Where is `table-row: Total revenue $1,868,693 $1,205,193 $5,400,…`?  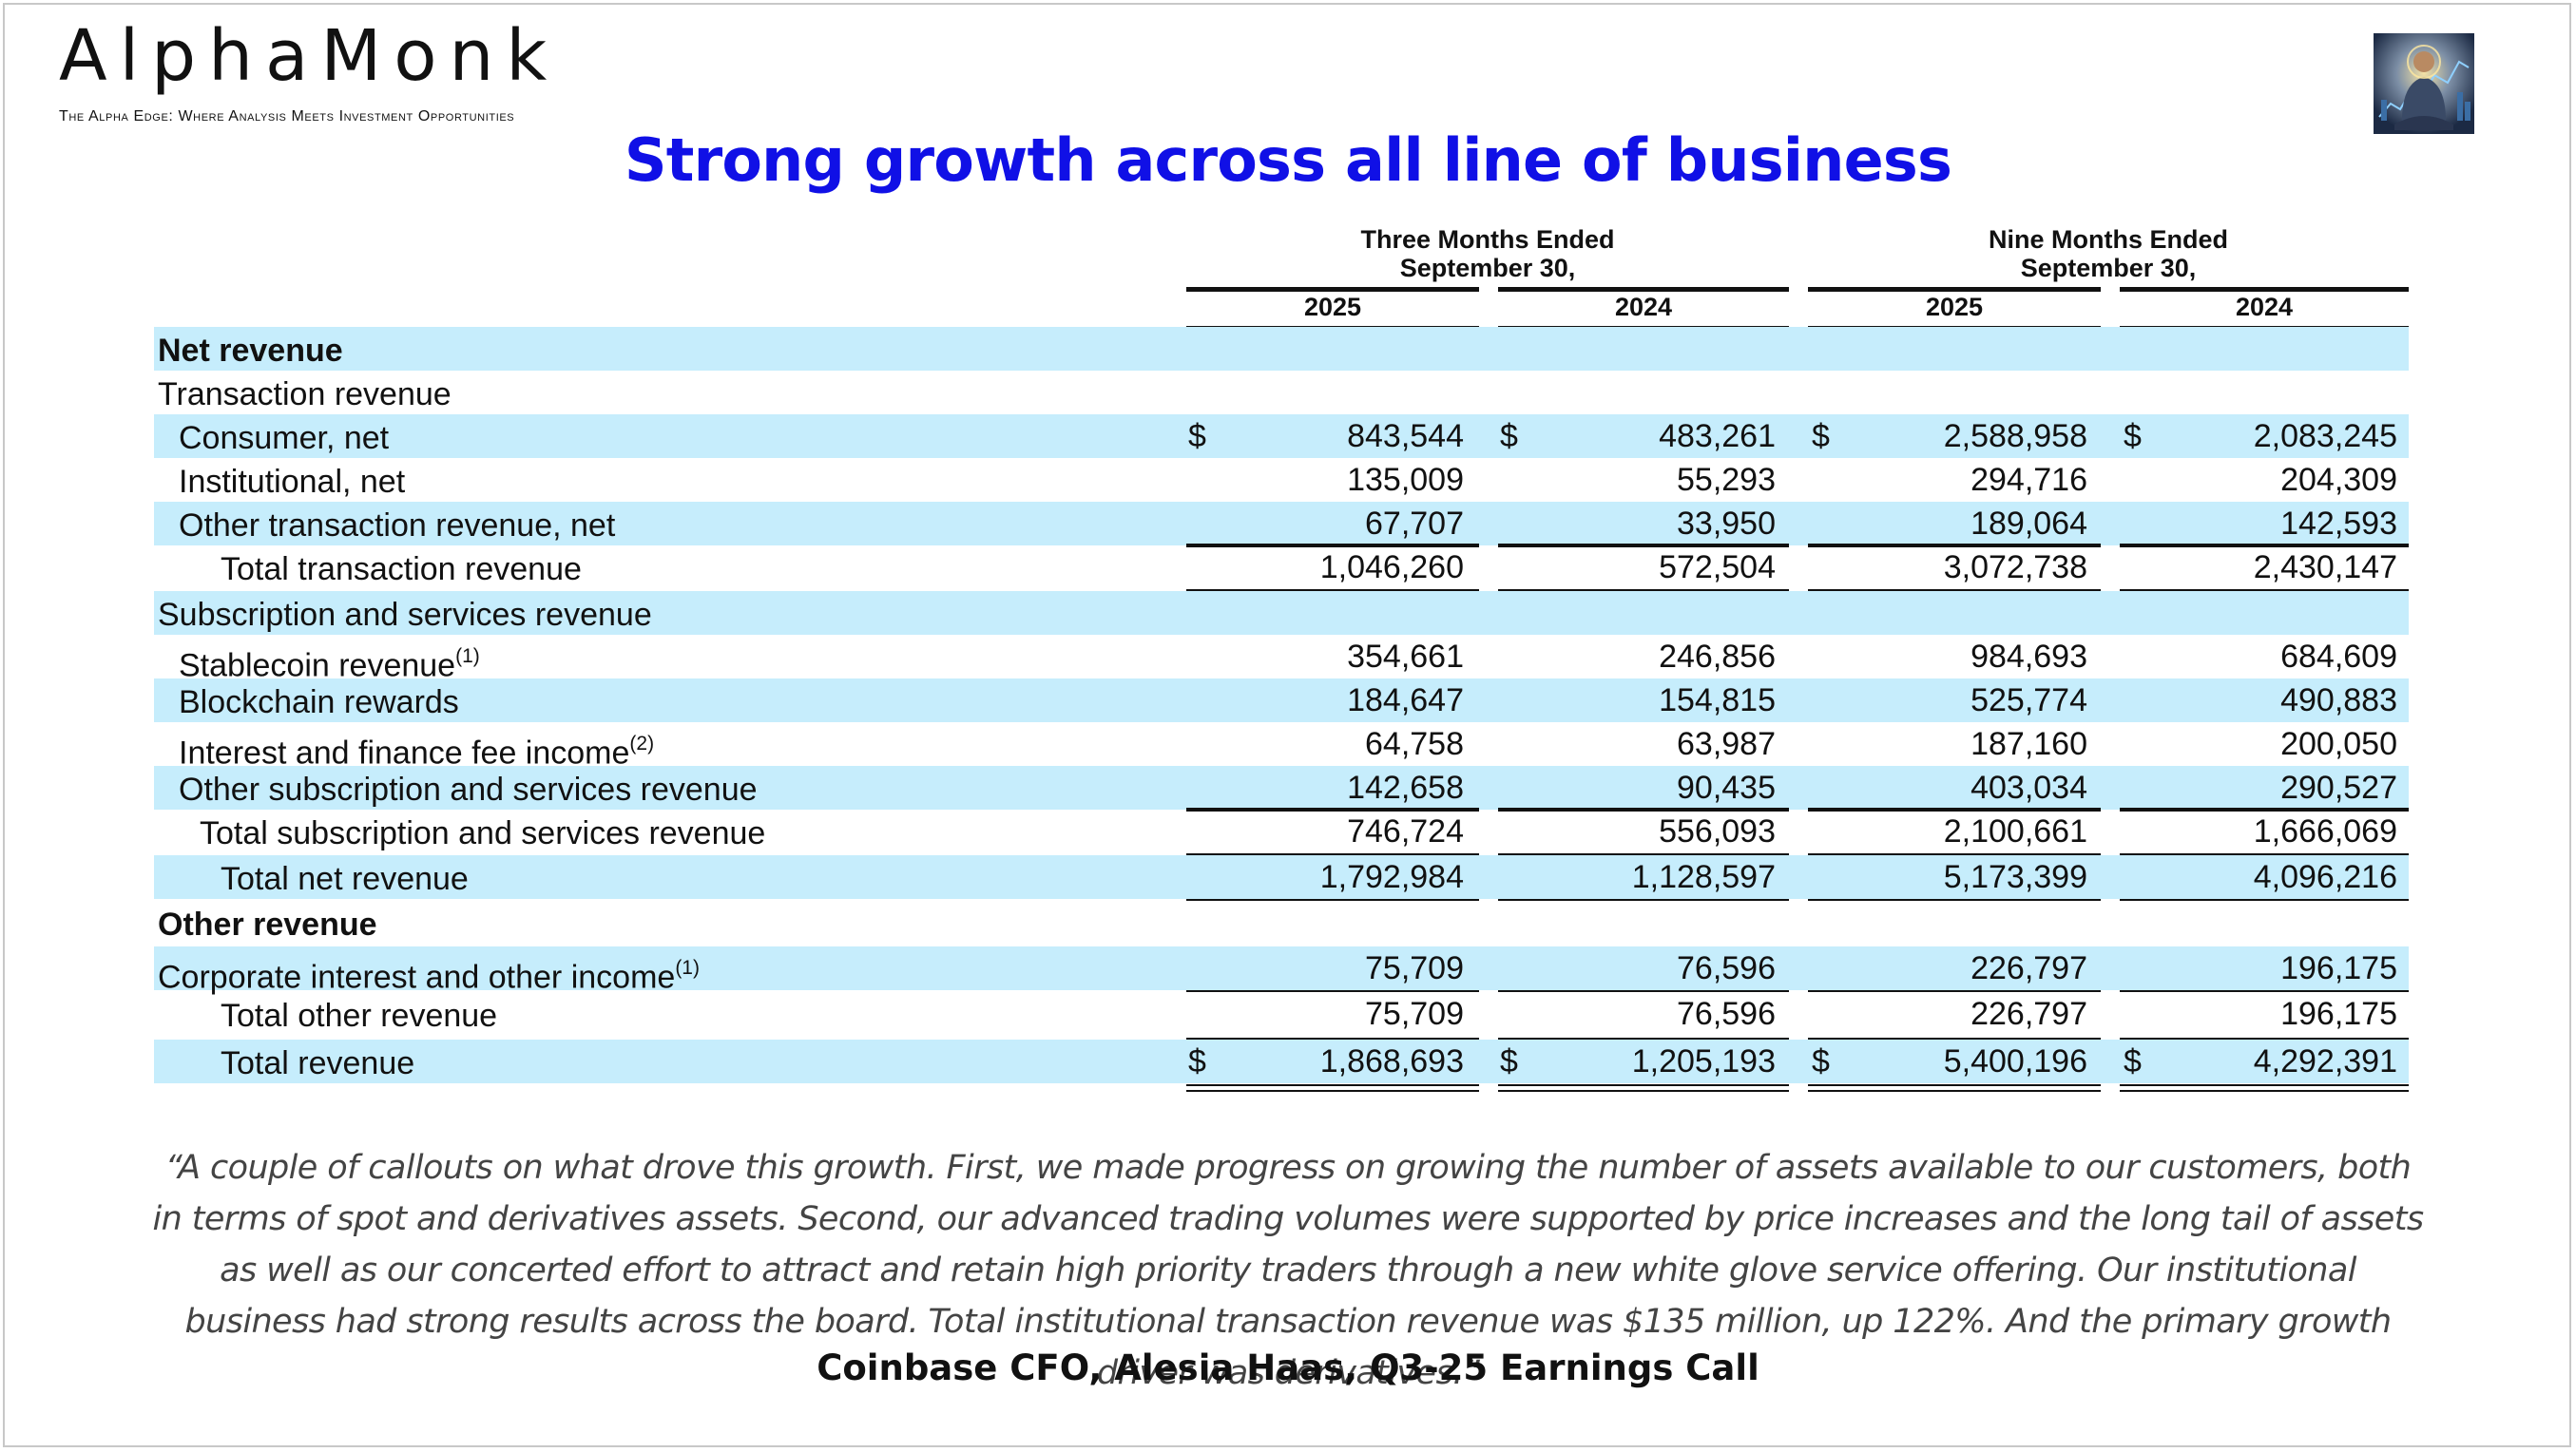 table-row: Total revenue $1,868,693 $1,205,193 $5,400,… is located at coordinates (1281, 1061).